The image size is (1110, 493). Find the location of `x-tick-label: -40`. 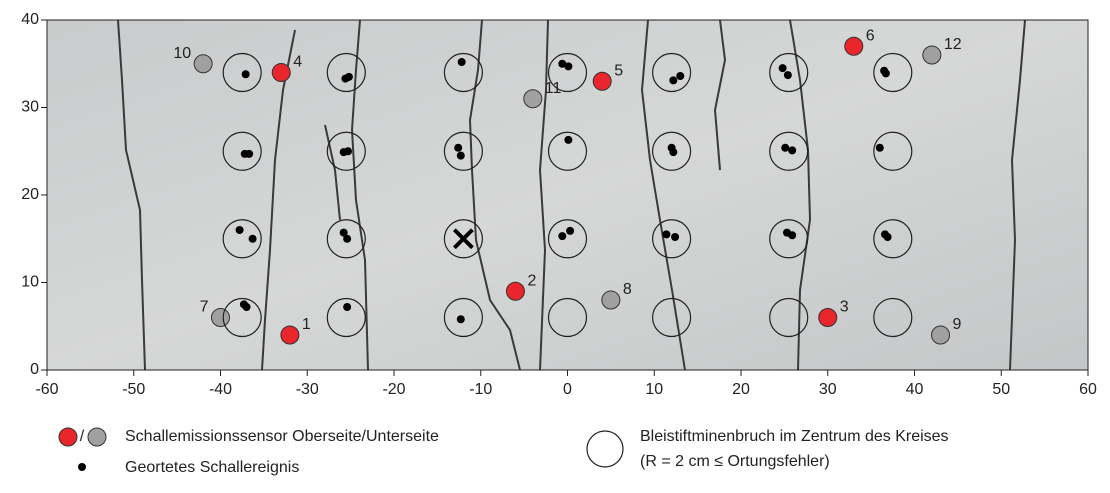

x-tick-label: -40 is located at coordinates (220, 389).